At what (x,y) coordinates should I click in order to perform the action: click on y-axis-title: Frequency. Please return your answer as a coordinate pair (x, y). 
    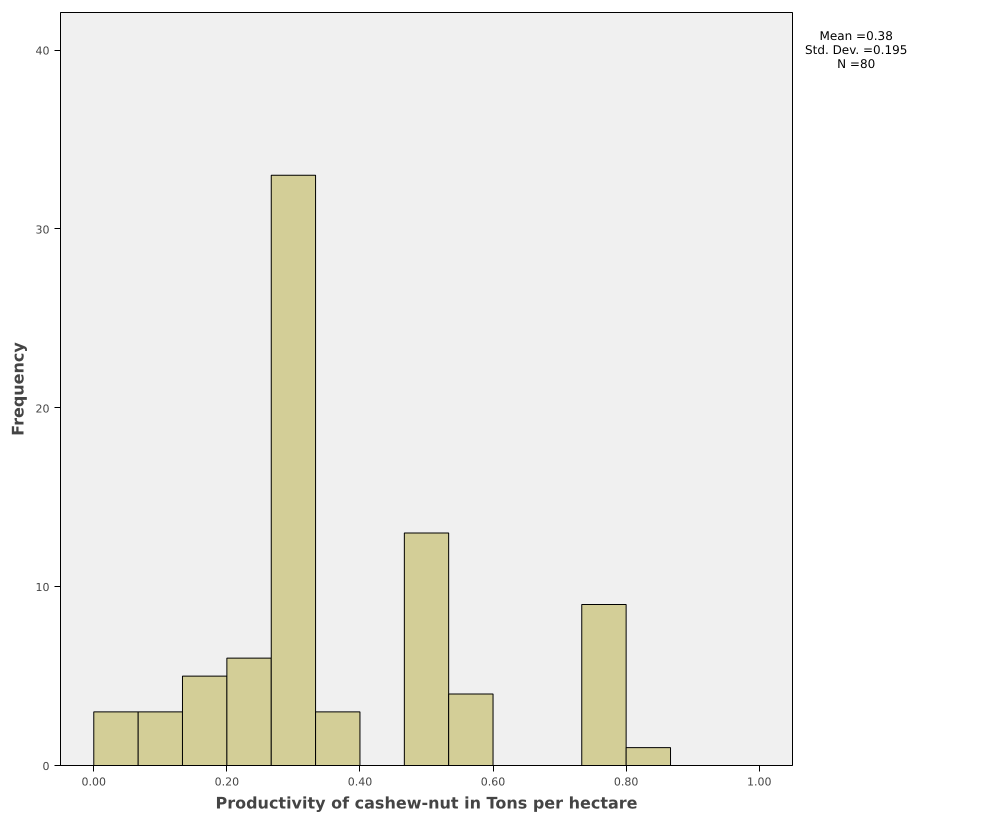
    Looking at the image, I should click on (18, 389).